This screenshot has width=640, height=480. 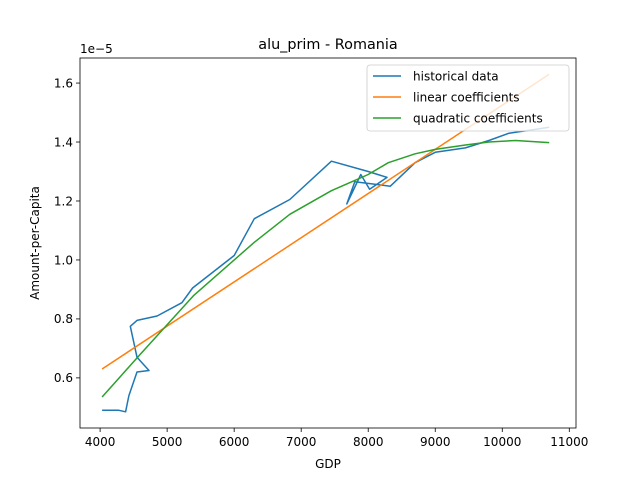 What do you see at coordinates (502, 442) in the screenshot?
I see `x-tick-label: 10000` at bounding box center [502, 442].